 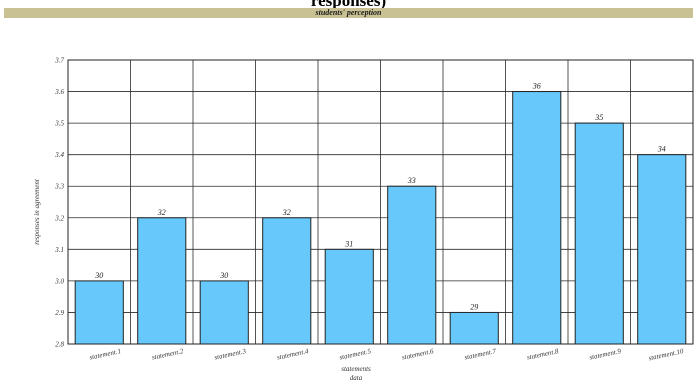 I want to click on y-tick-label: 3.7, so click(x=59, y=61).